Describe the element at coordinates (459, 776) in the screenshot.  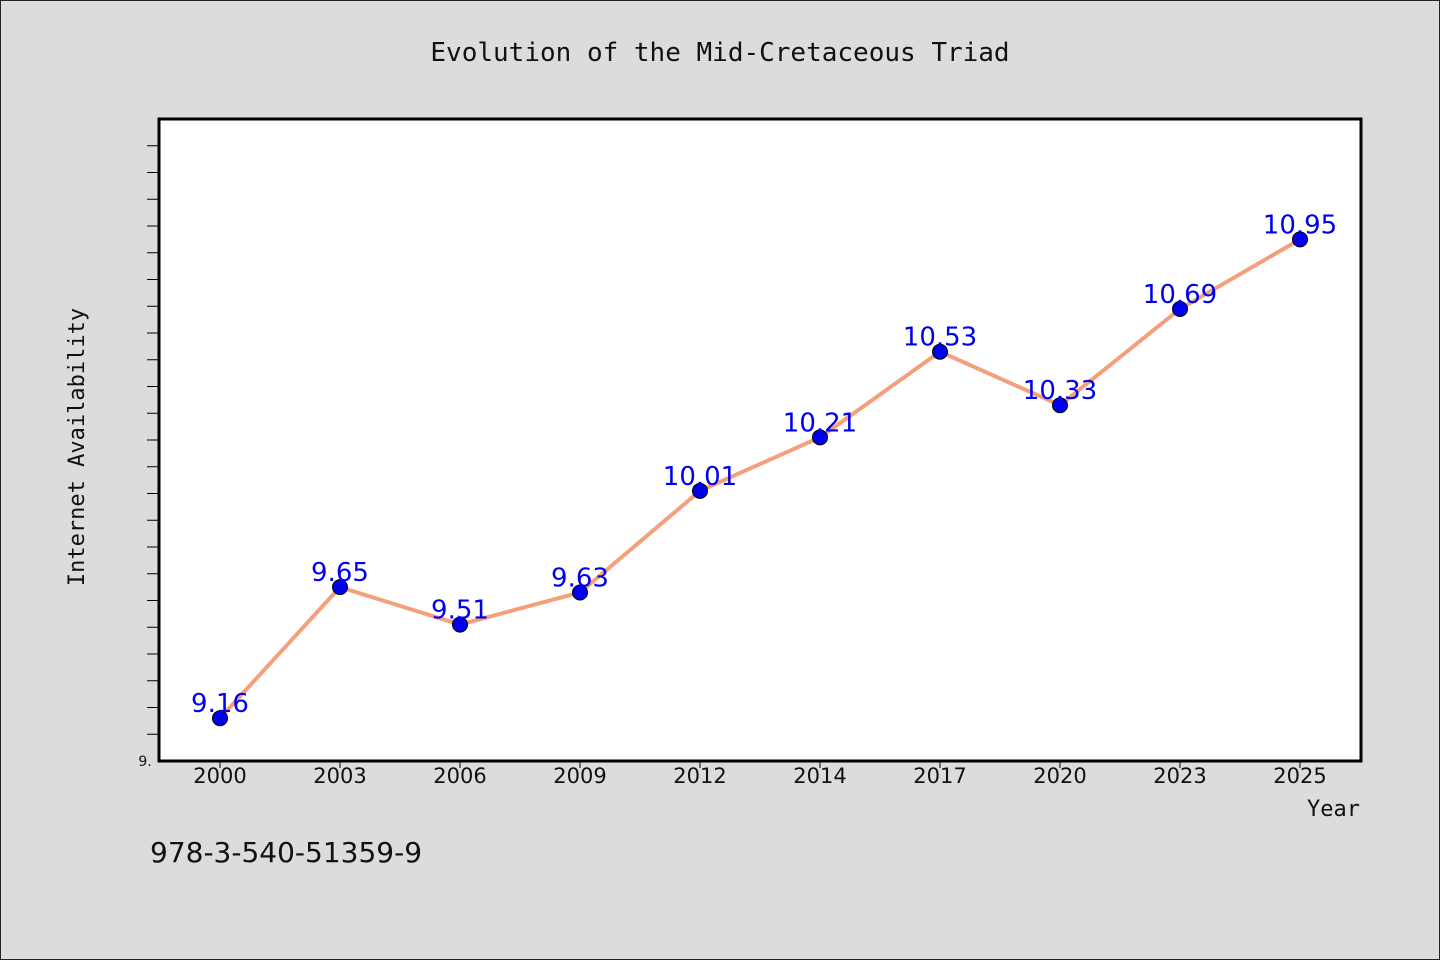
I see `x-tick-label: 2006` at that location.